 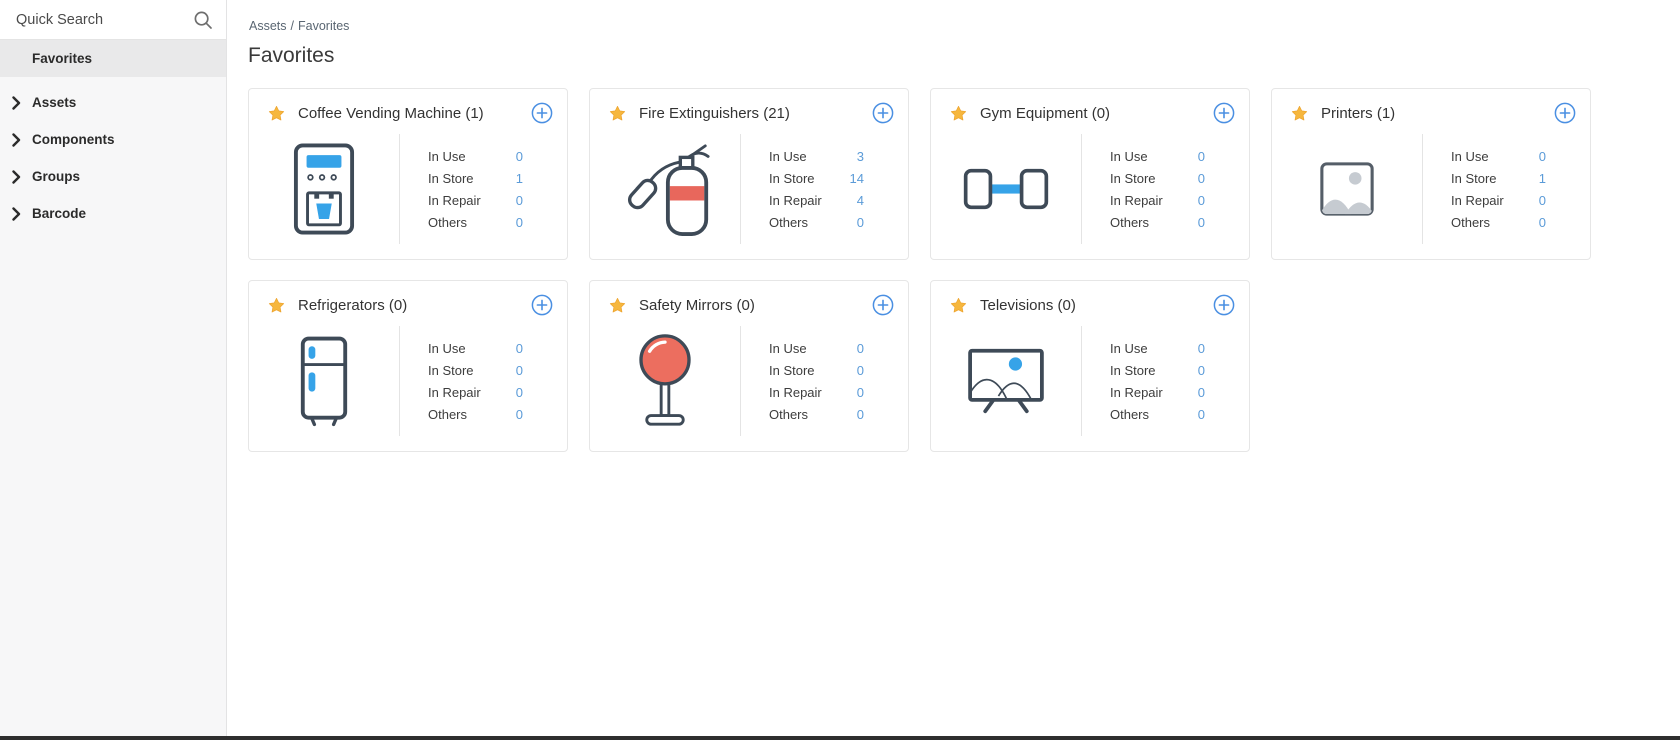 I want to click on sidebar-item-components: Components, so click(x=113, y=139).